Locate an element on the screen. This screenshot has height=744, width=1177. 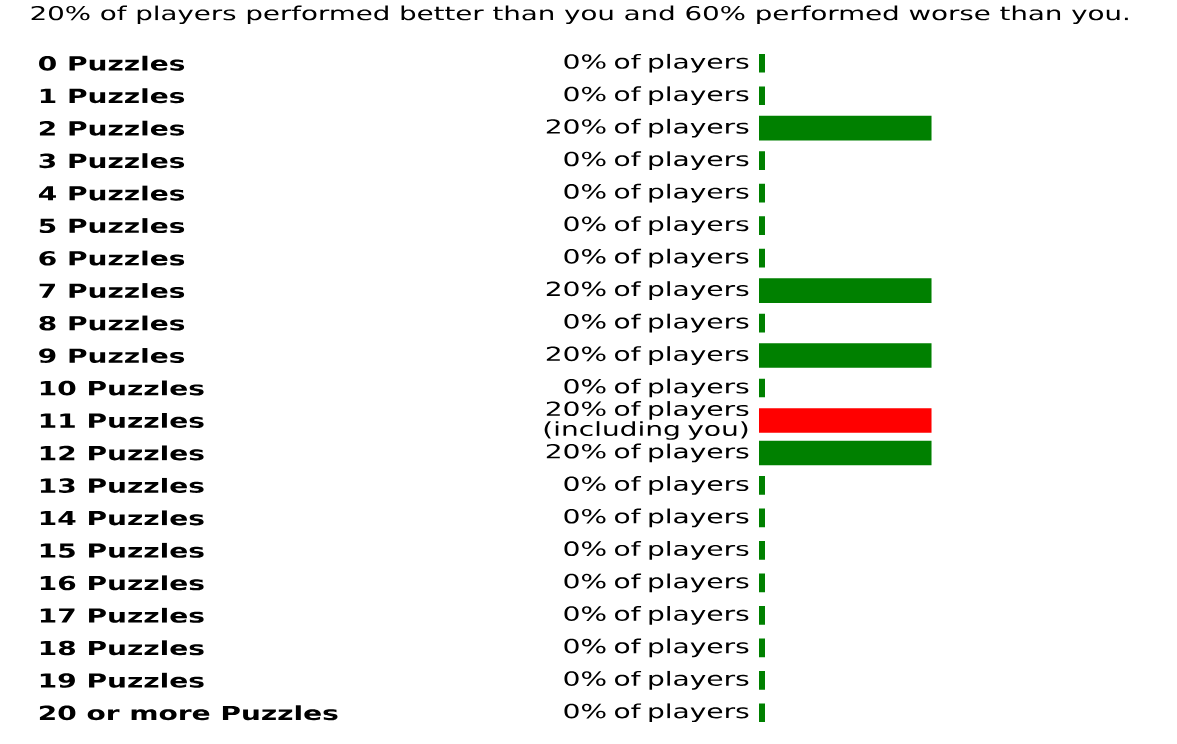
y-tick-label: 20 or more Puzzles is located at coordinates (188, 713).